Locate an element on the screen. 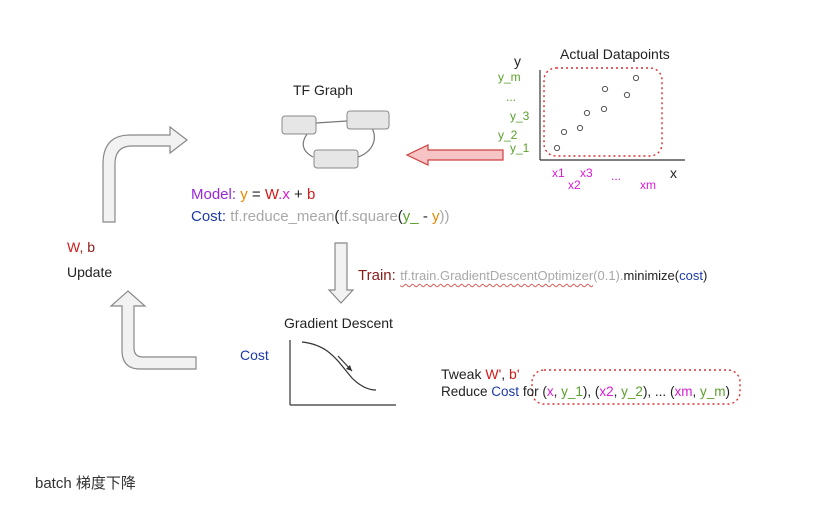 This screenshot has height=508, width=816. train-arg: (0.1). is located at coordinates (608, 275).